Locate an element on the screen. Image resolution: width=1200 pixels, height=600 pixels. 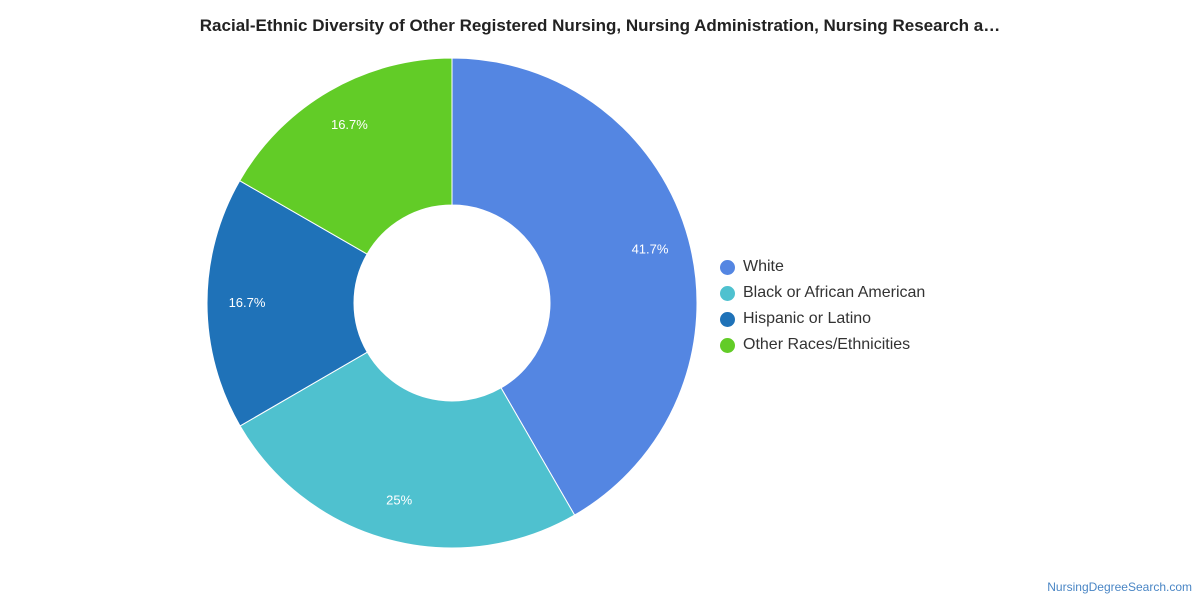
slice-data-label: 25% is located at coordinates (399, 500).